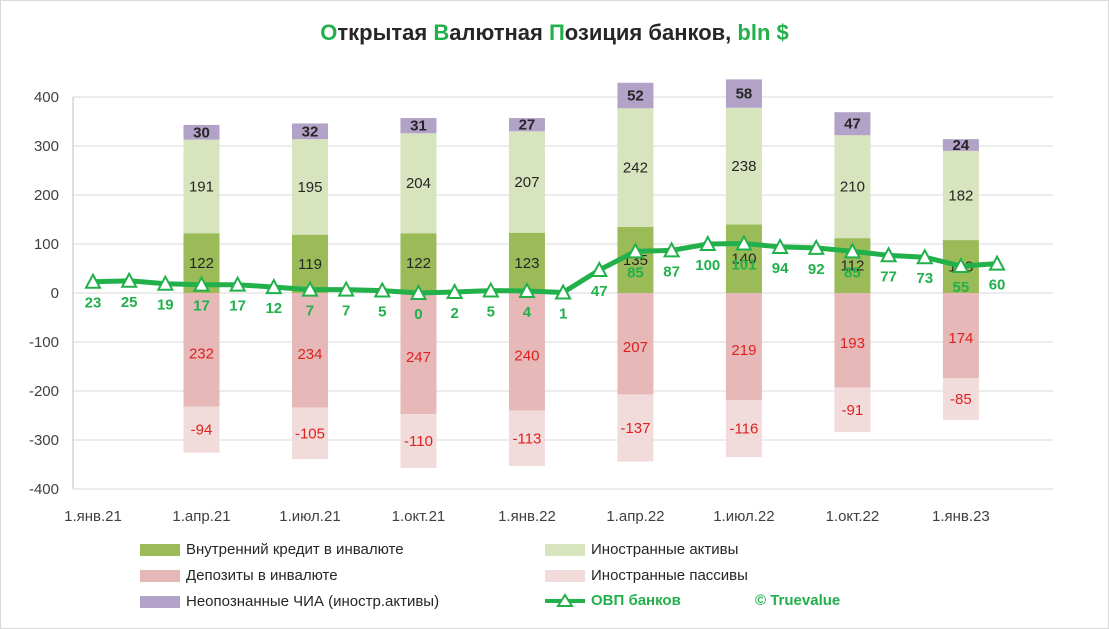 The height and width of the screenshot is (629, 1109). What do you see at coordinates (454, 313) in the screenshot?
I see `ovp-data-label: 2` at bounding box center [454, 313].